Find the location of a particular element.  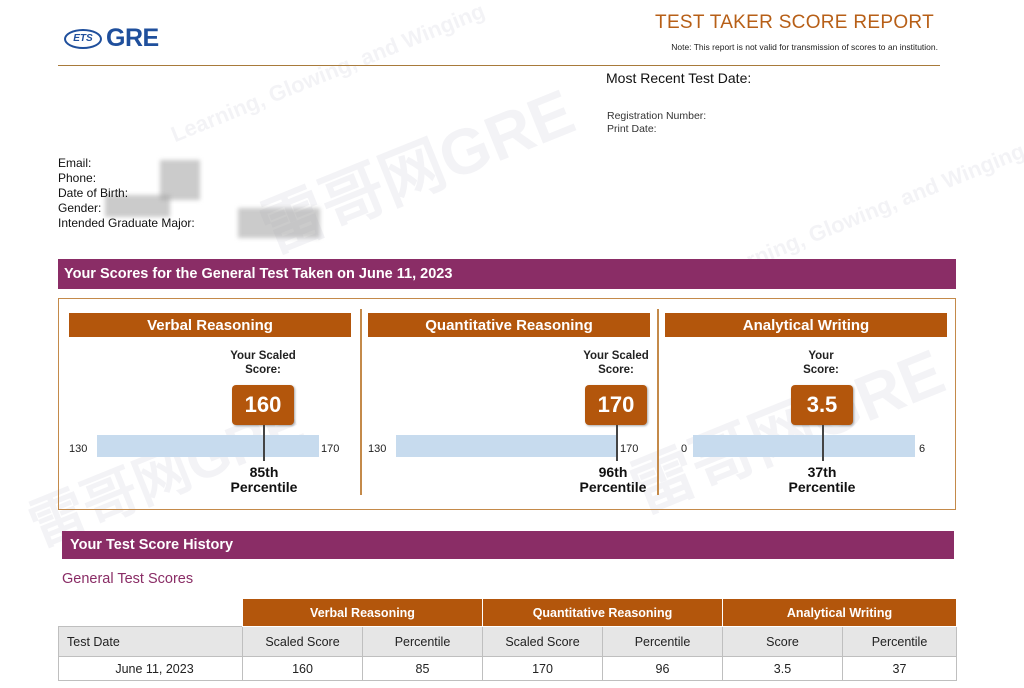

column-header: Test Date is located at coordinates (150, 641).